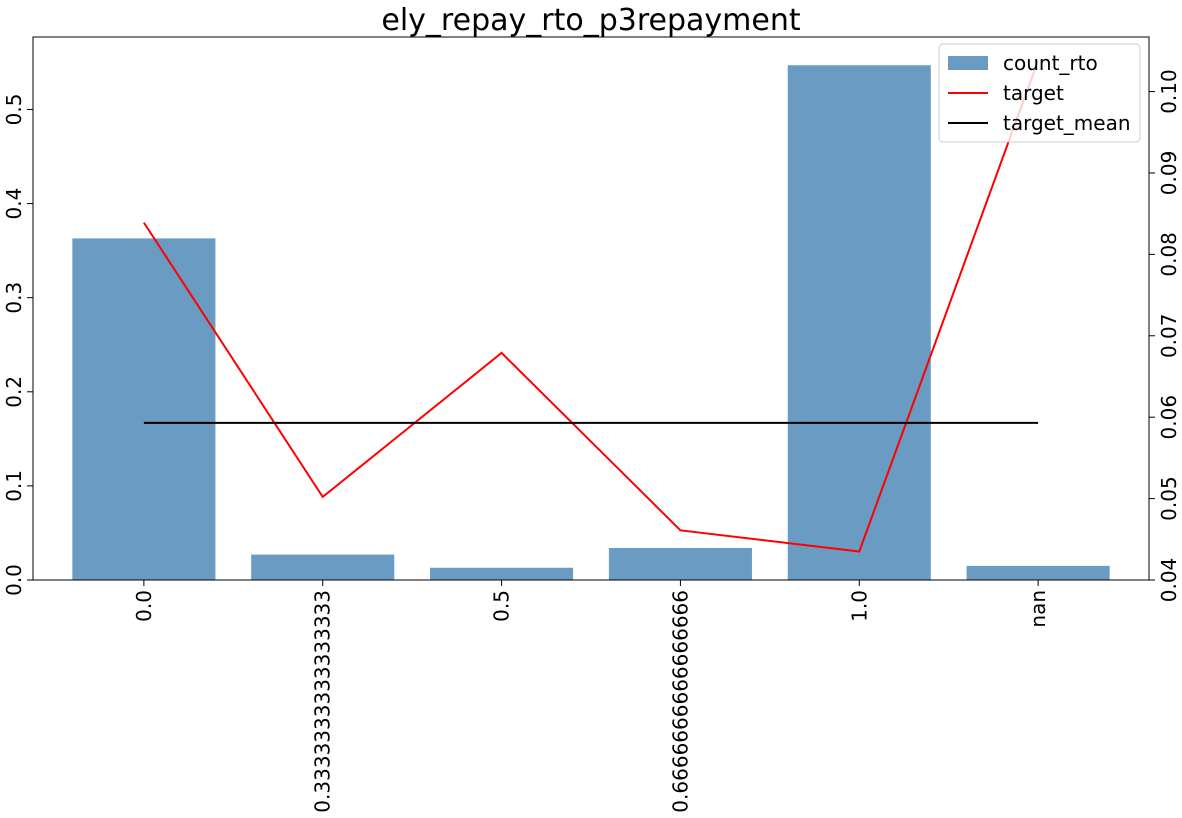 This screenshot has height=818, width=1182. Describe the element at coordinates (1067, 123) in the screenshot. I see `legend-label-target-mean: target_mean` at that location.